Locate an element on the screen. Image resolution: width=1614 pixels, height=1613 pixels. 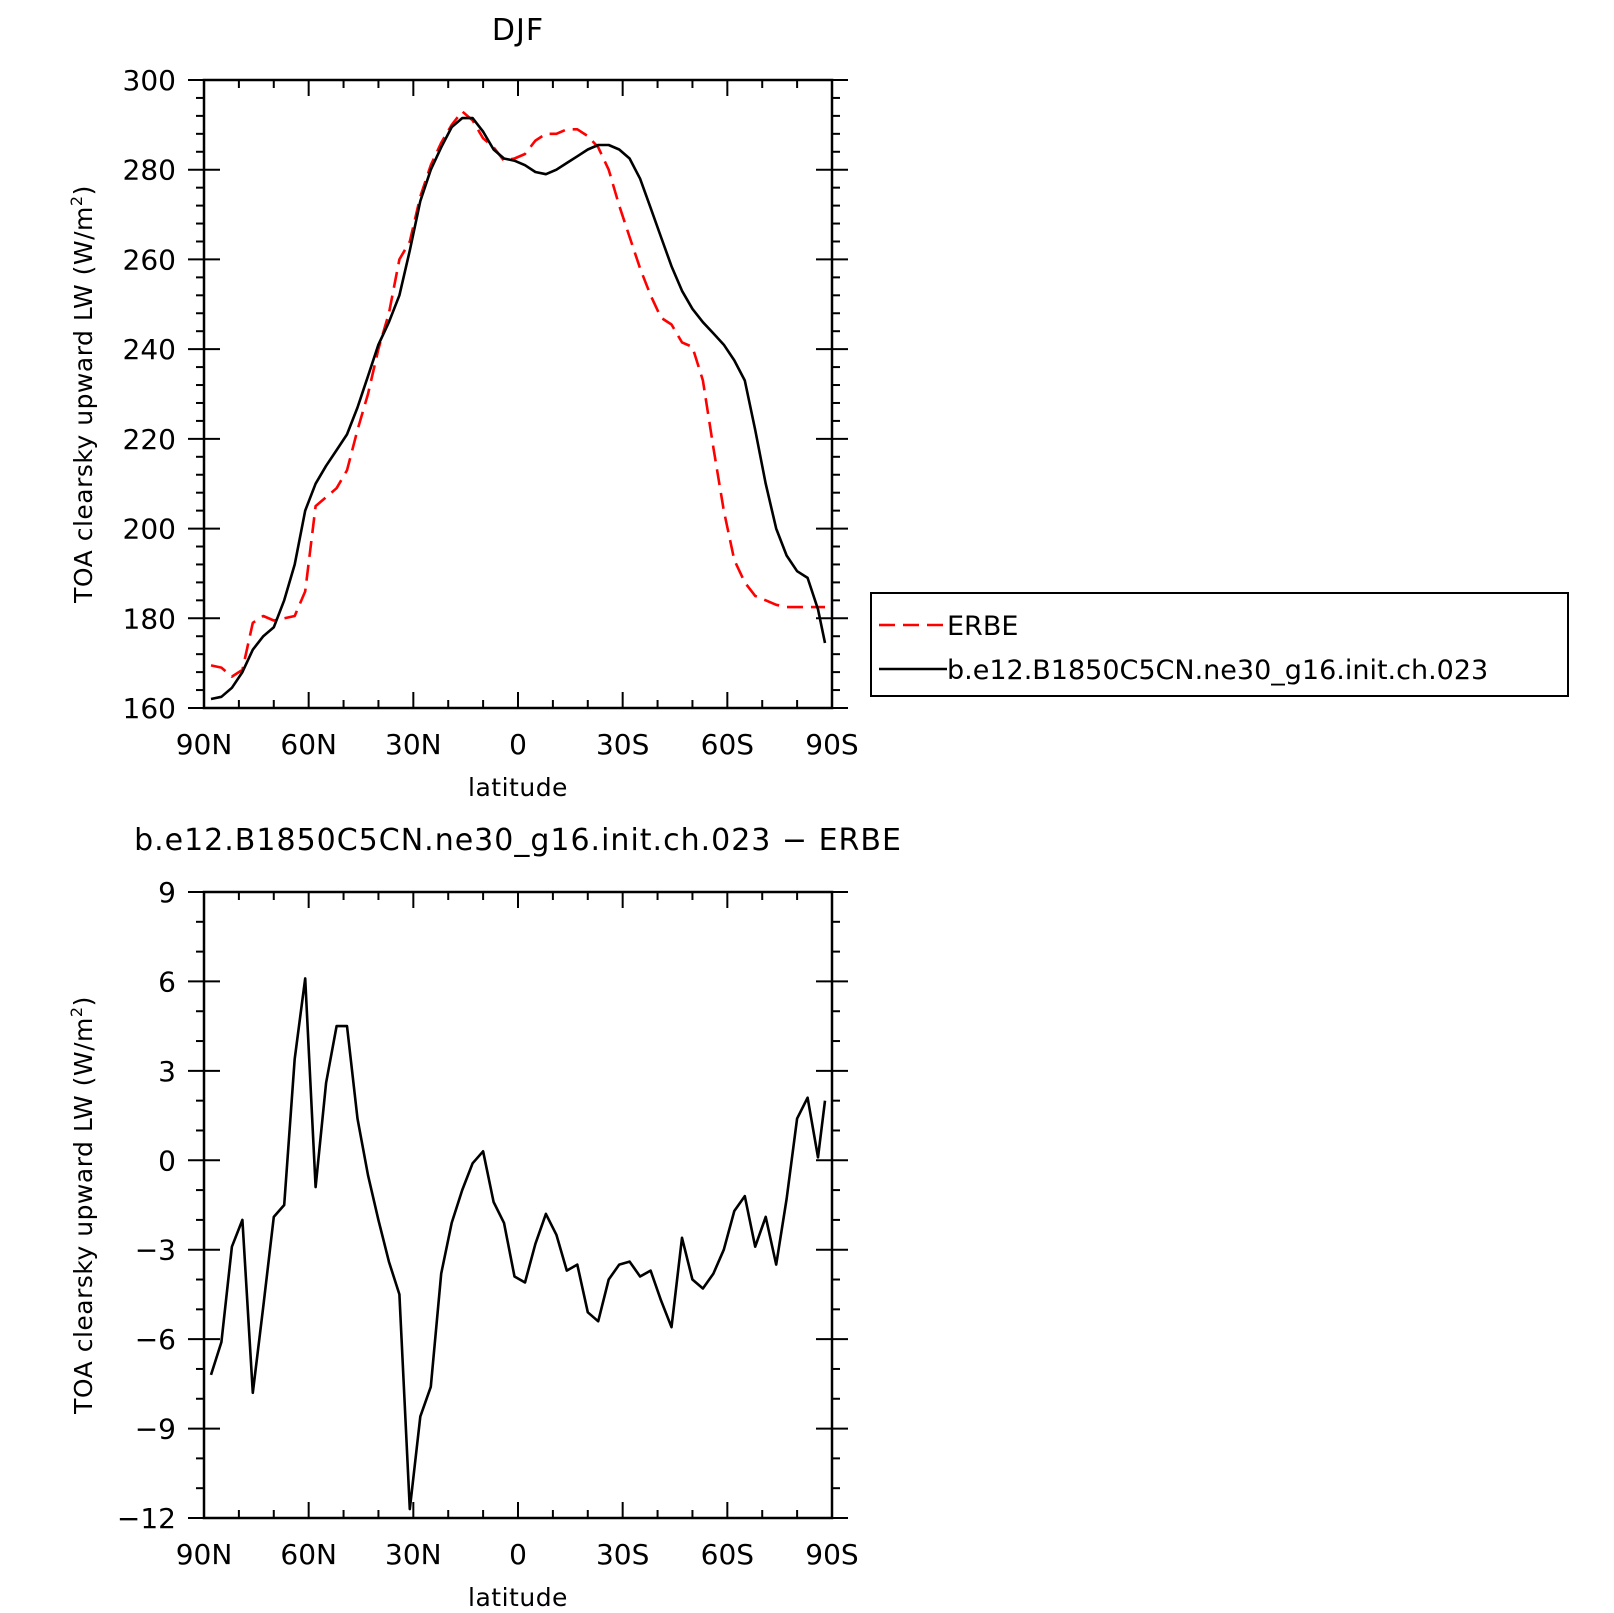
y-tick-label: 160 is located at coordinates (149, 708).